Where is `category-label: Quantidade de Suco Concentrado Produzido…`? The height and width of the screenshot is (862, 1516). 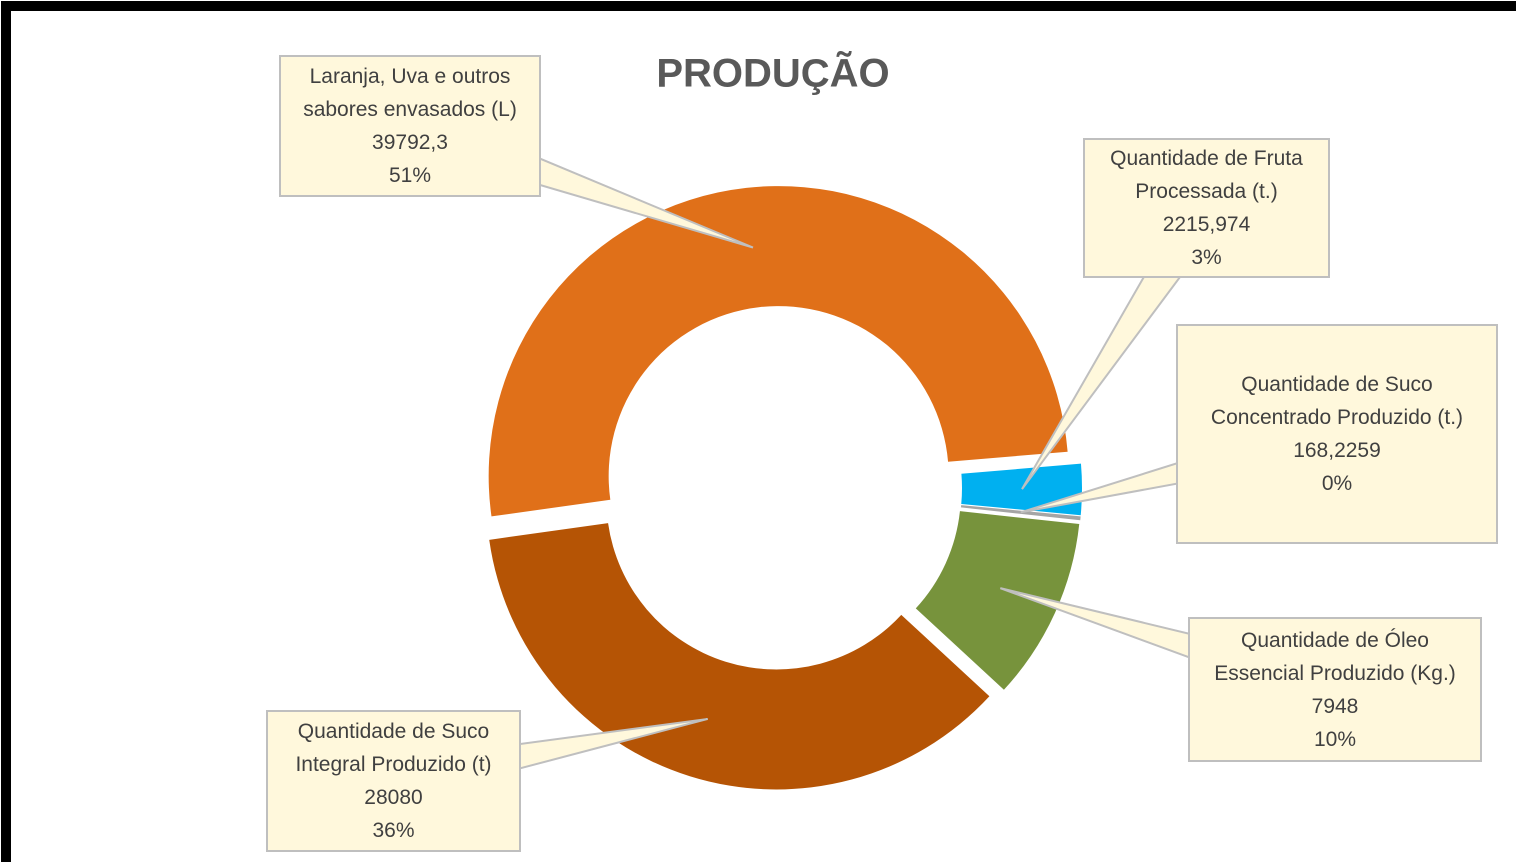
category-label: Quantidade de Suco Concentrado Produzido… is located at coordinates (1337, 401).